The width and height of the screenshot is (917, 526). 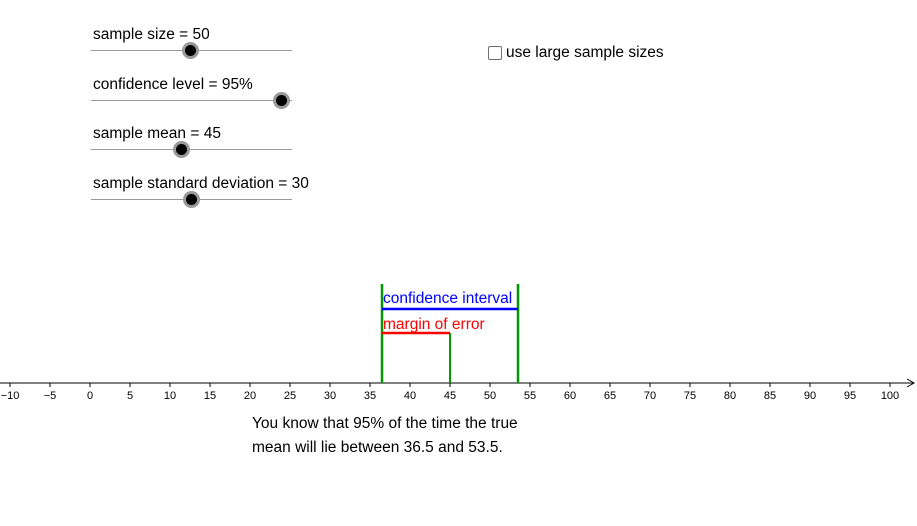 What do you see at coordinates (650, 396) in the screenshot?
I see `axis-tick-label: 70` at bounding box center [650, 396].